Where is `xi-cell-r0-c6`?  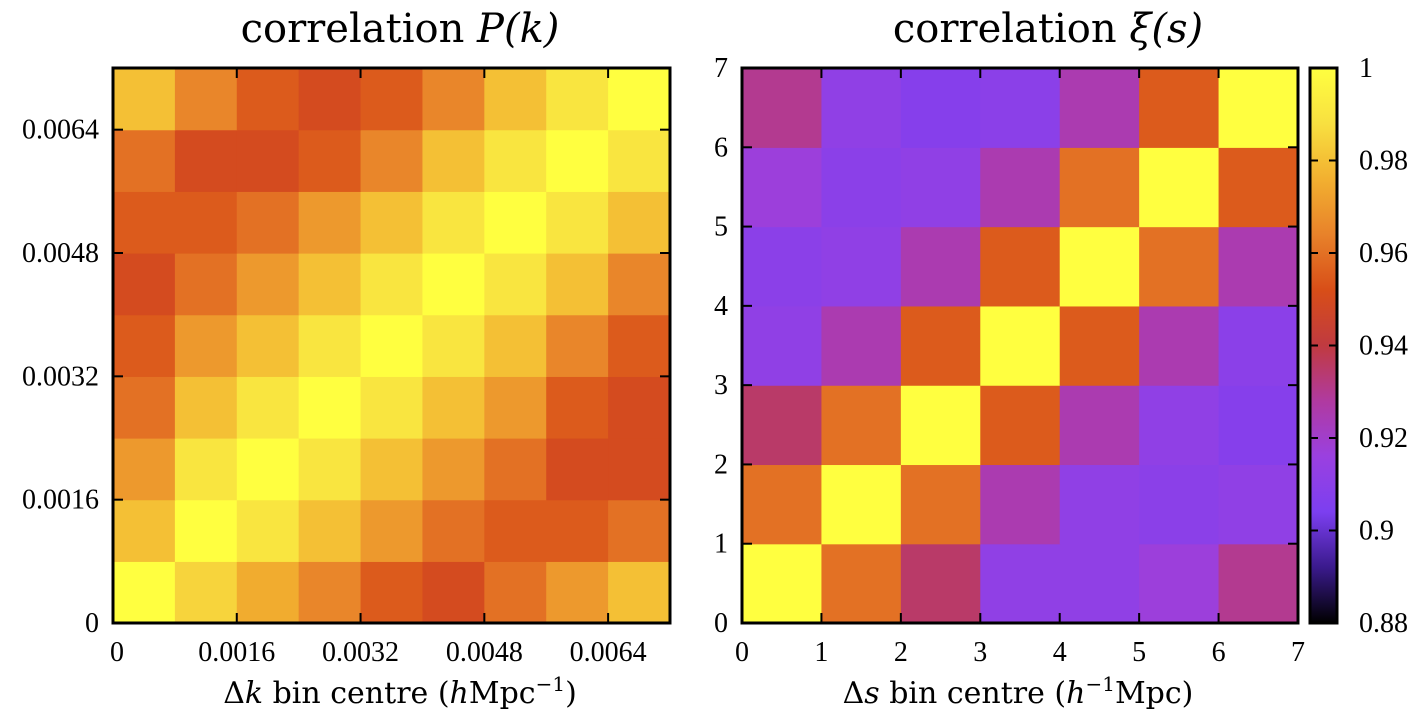 xi-cell-r0-c6 is located at coordinates (1258, 583).